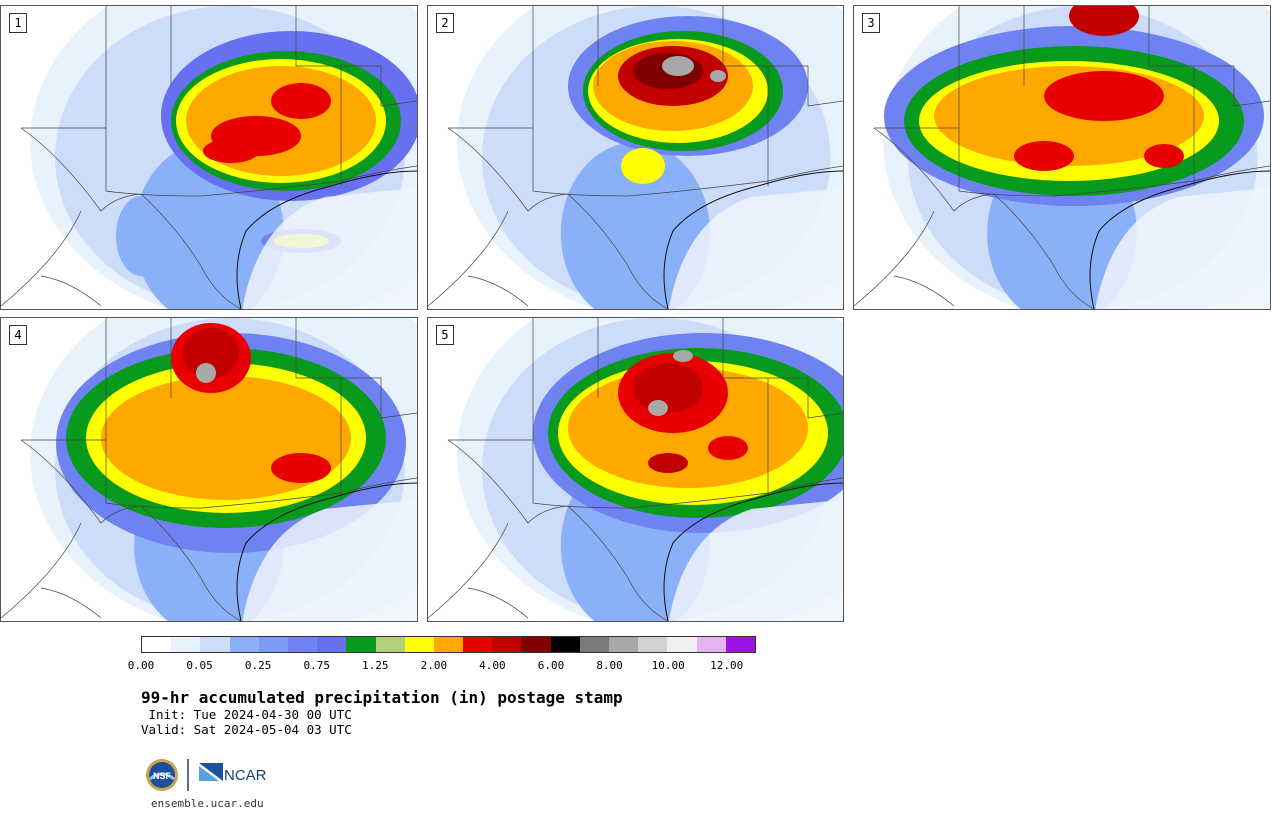 This screenshot has width=1280, height=815. I want to click on valid-time: Valid: Sat 2024-05-04 03 UTC, so click(246, 729).